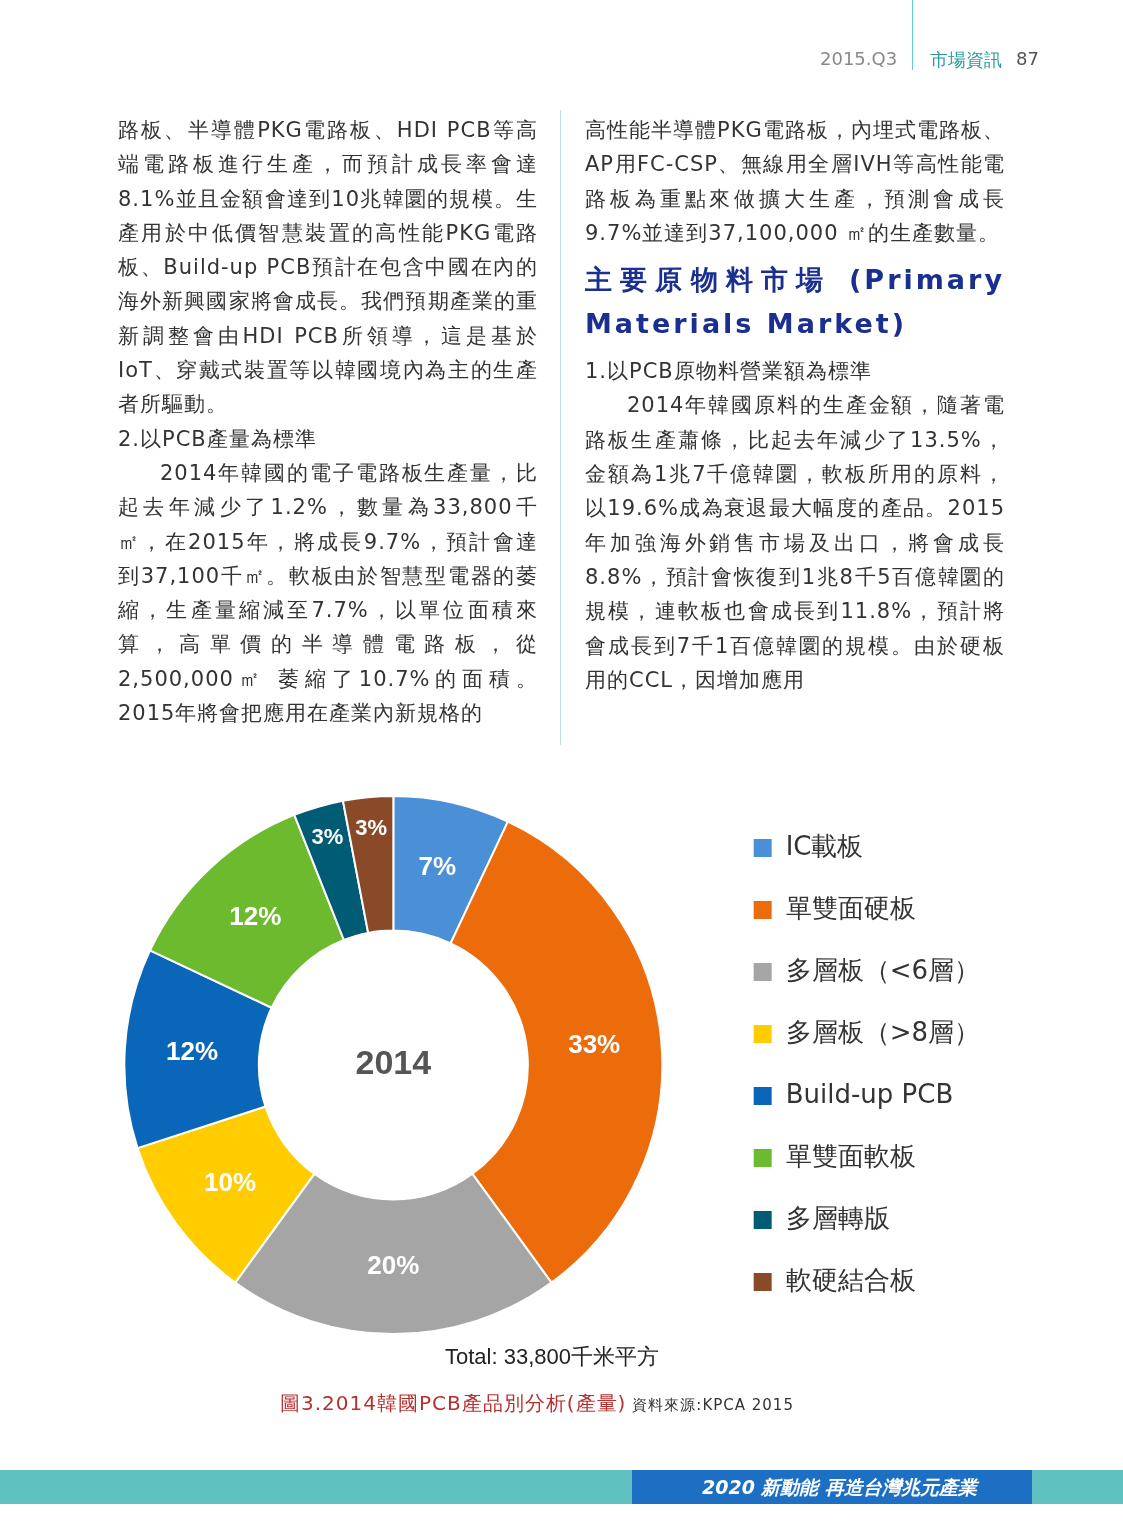 The image size is (1123, 1536). Describe the element at coordinates (966, 60) in the screenshot. I see `text: 市場資訊` at that location.